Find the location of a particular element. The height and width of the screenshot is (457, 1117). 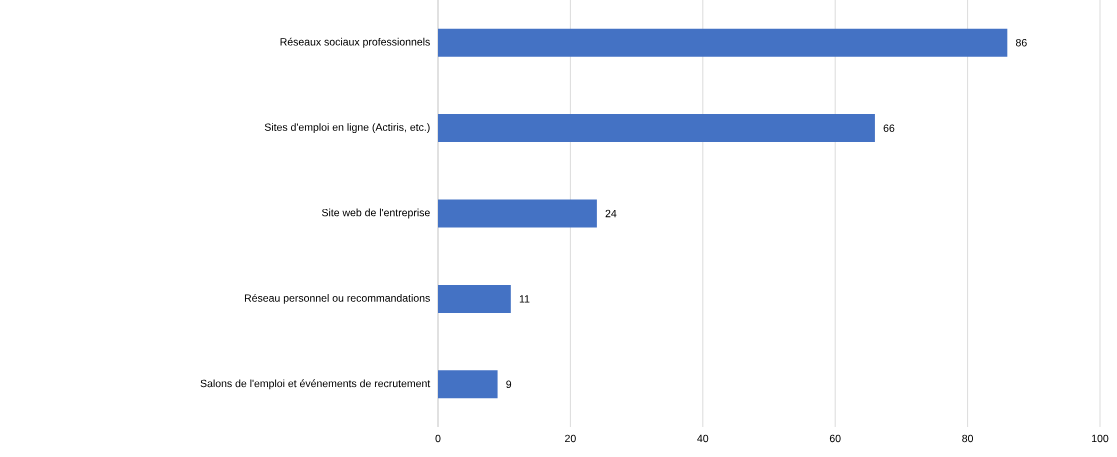

data-label: 66 is located at coordinates (889, 128).